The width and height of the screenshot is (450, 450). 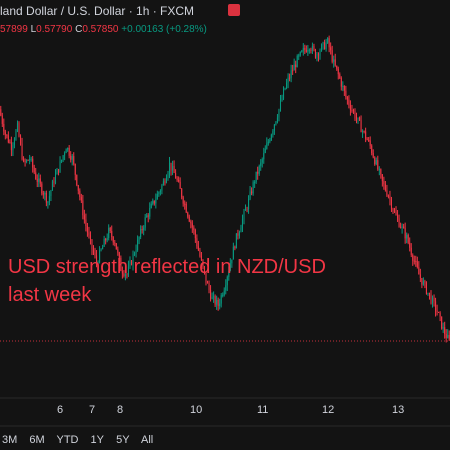 I want to click on range-all-button: All, so click(x=147, y=440).